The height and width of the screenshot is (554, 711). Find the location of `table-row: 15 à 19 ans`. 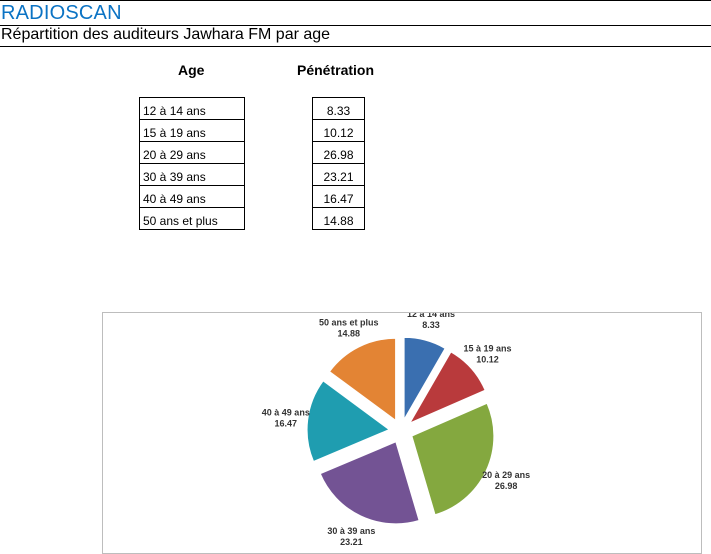

table-row: 15 à 19 ans is located at coordinates (192, 130).